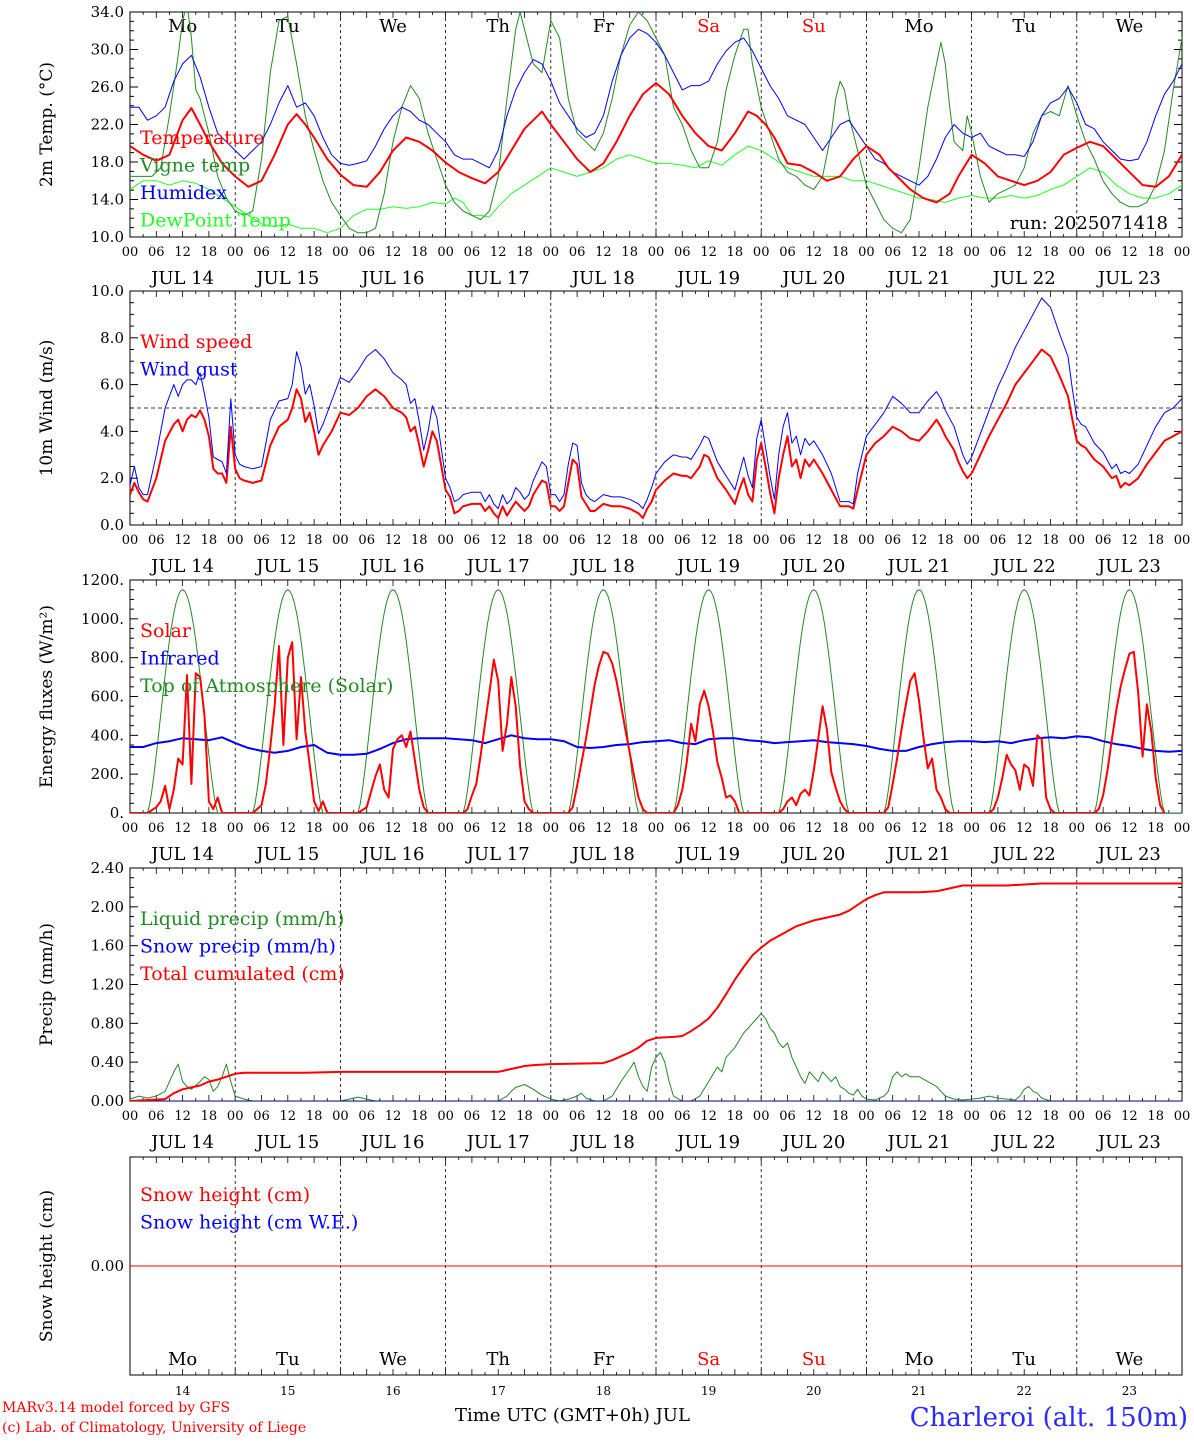 The height and width of the screenshot is (1444, 1194). Describe the element at coordinates (656, 403) in the screenshot. I see `series-line-wind-gust` at that location.